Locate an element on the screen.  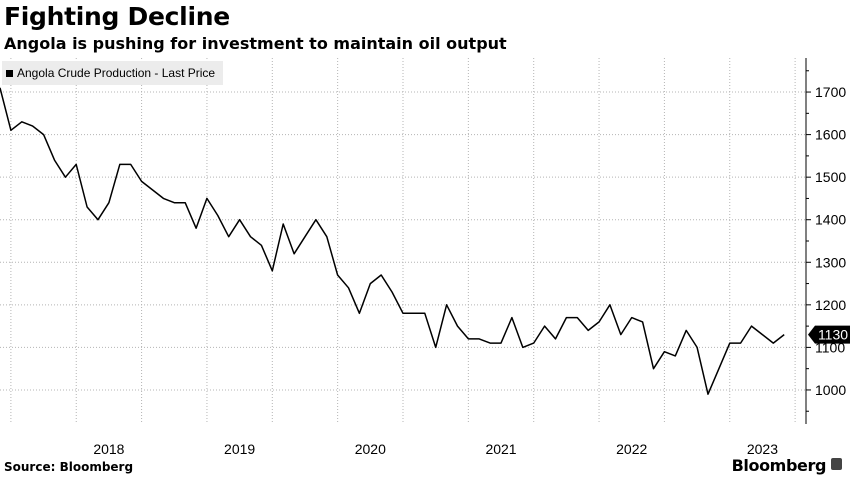
legend-swatch is located at coordinates (9, 73).